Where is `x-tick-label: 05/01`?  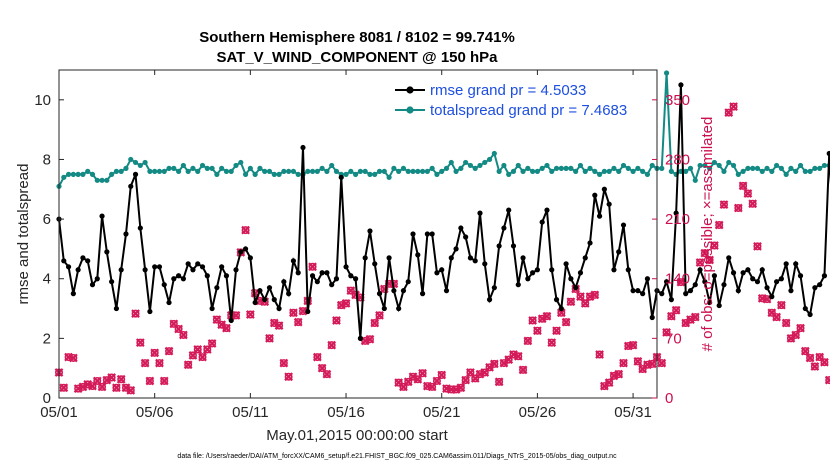 x-tick-label: 05/01 is located at coordinates (59, 412).